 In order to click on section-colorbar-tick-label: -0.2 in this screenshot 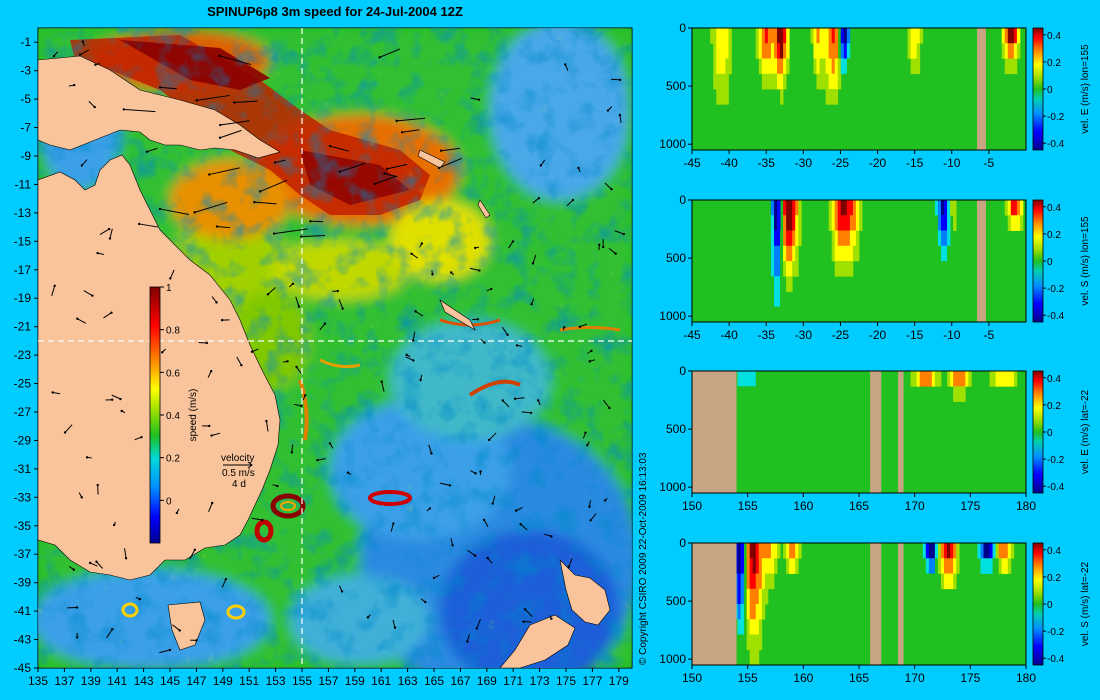, I will do `click(1056, 460)`.